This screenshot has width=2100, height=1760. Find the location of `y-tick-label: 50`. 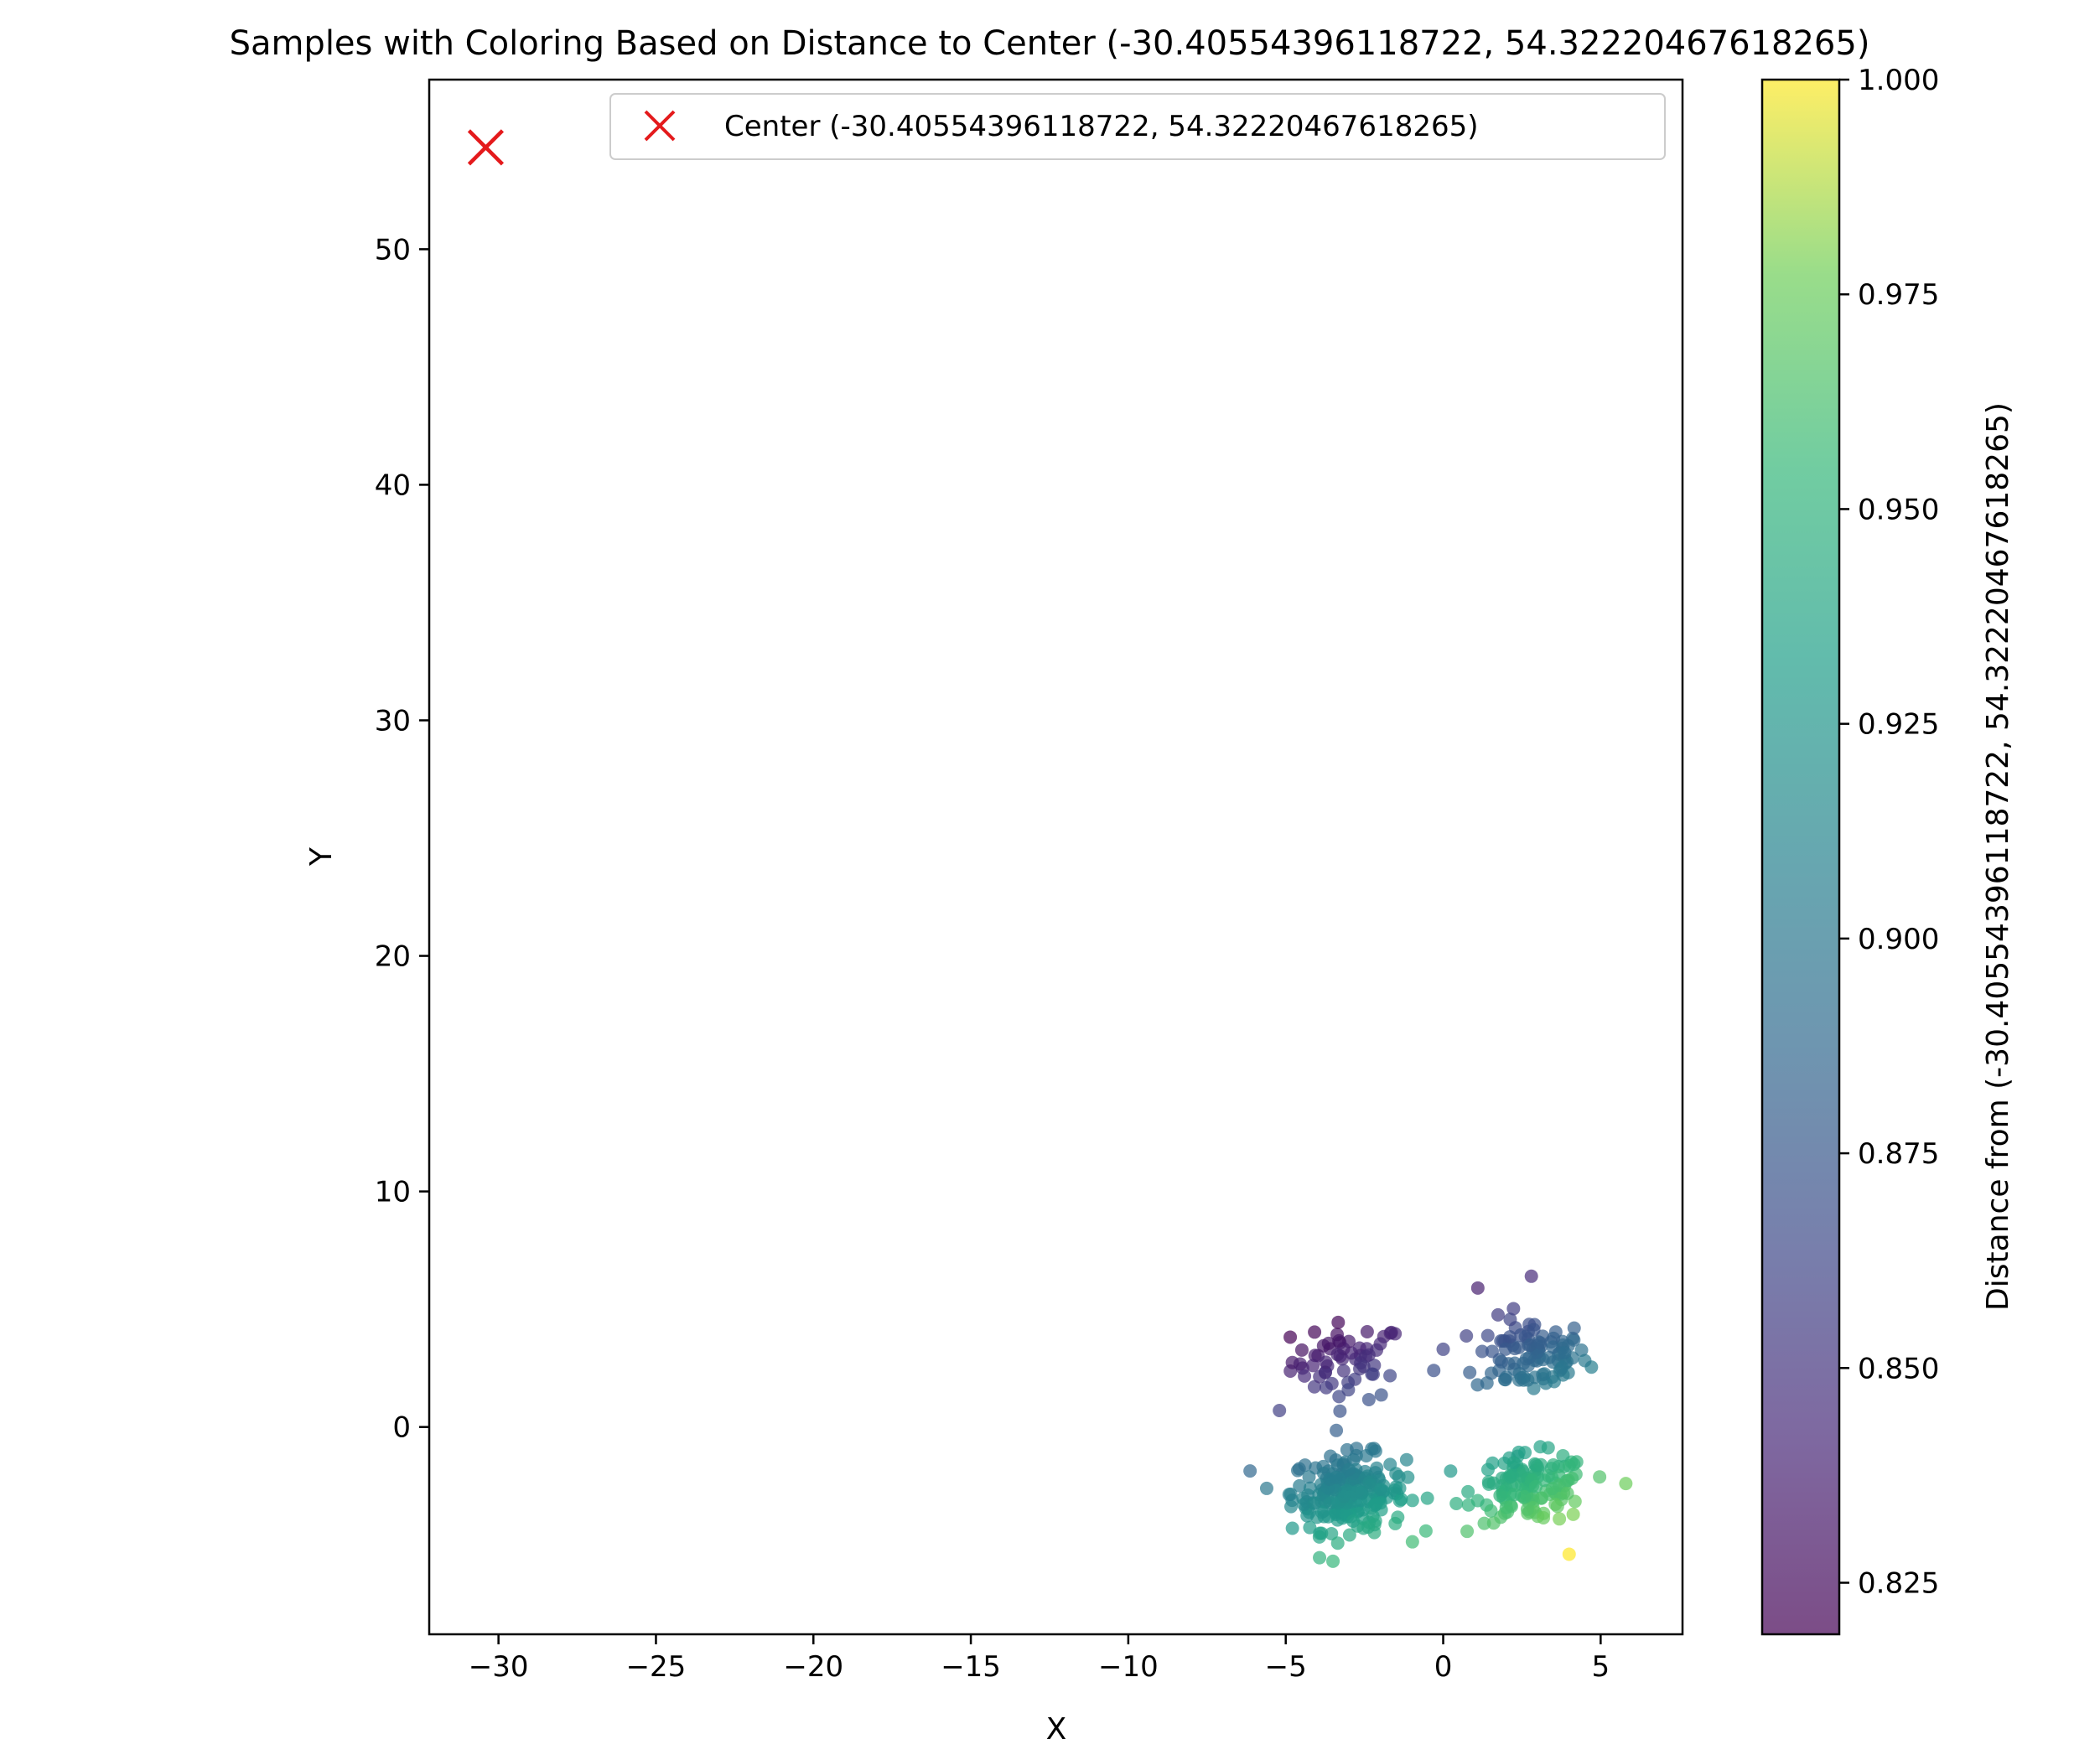

y-tick-label: 50 is located at coordinates (393, 250).